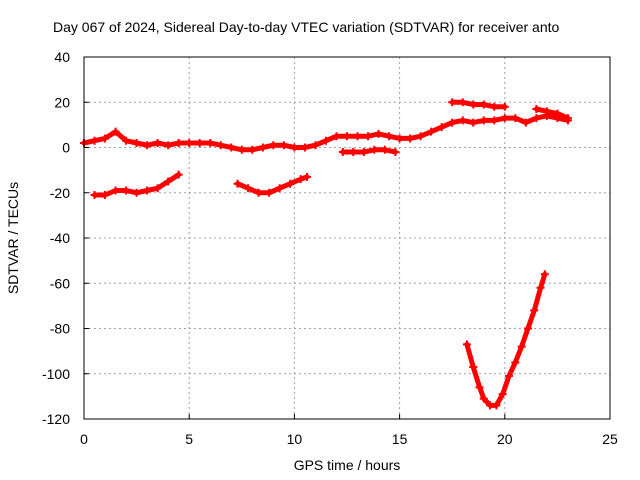  What do you see at coordinates (66, 148) in the screenshot?
I see `y-tick-label: 0` at bounding box center [66, 148].